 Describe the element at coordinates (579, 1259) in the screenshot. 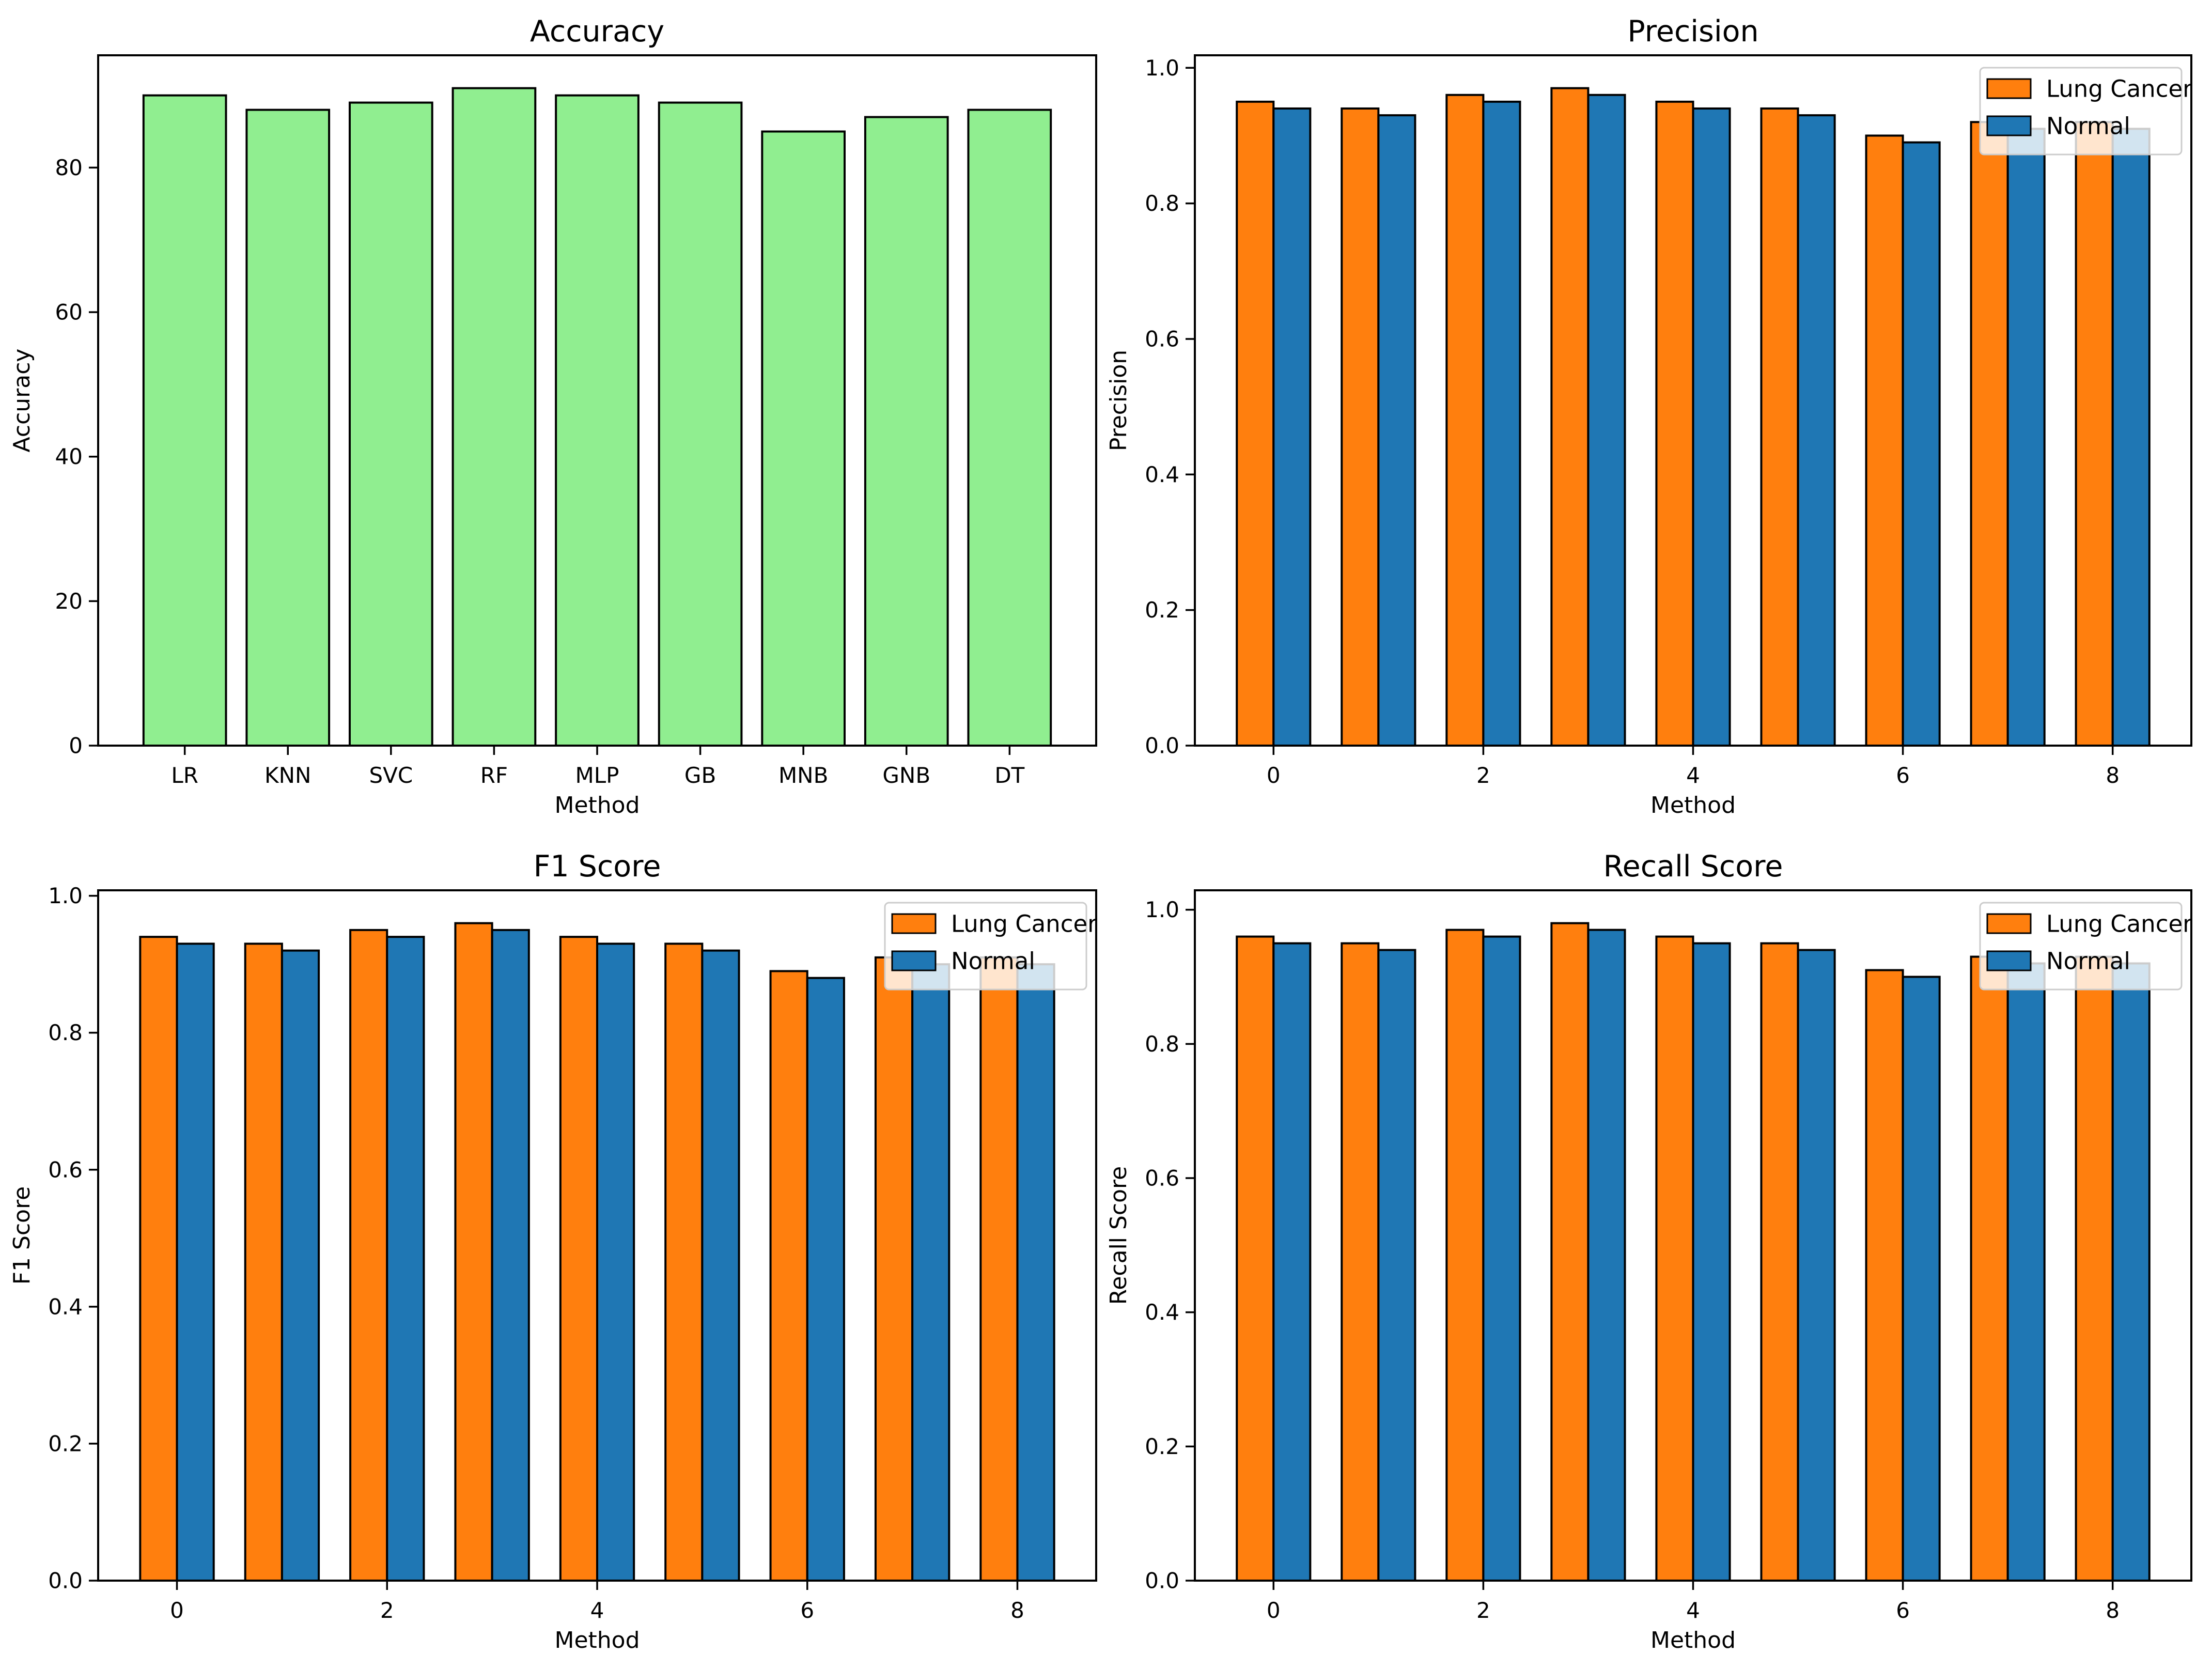

I see `f1-bar-4-lung-cancer` at that location.